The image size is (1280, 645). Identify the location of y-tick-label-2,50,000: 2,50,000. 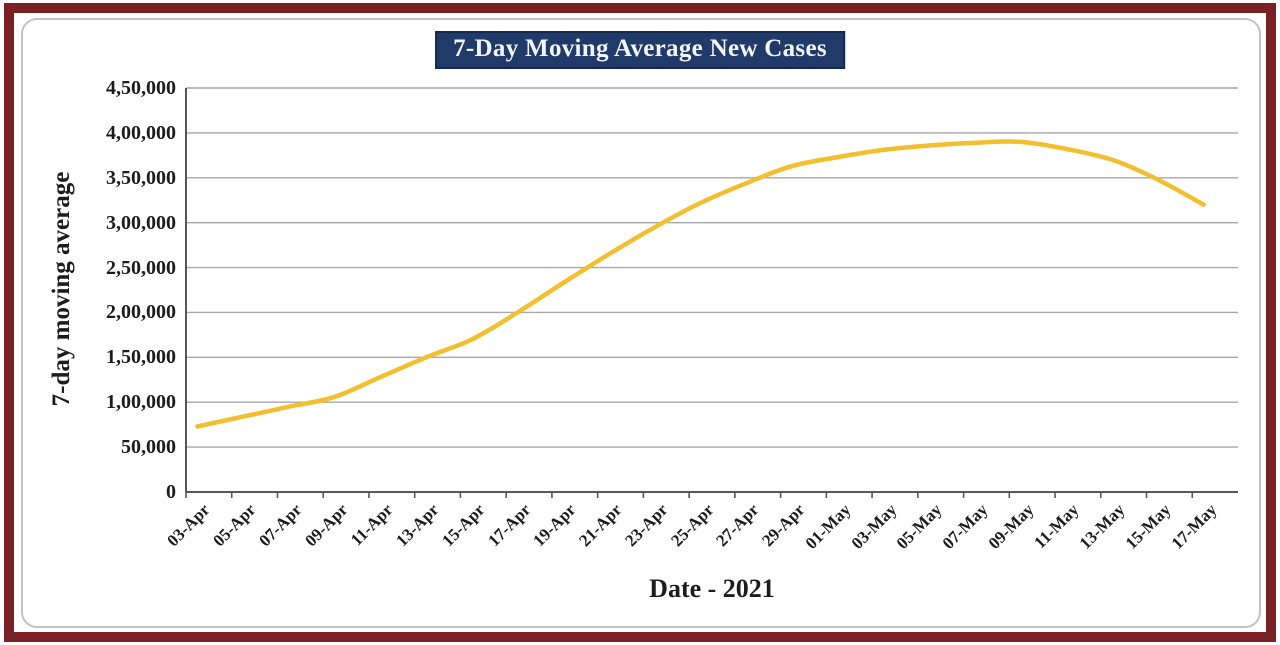
(141, 267).